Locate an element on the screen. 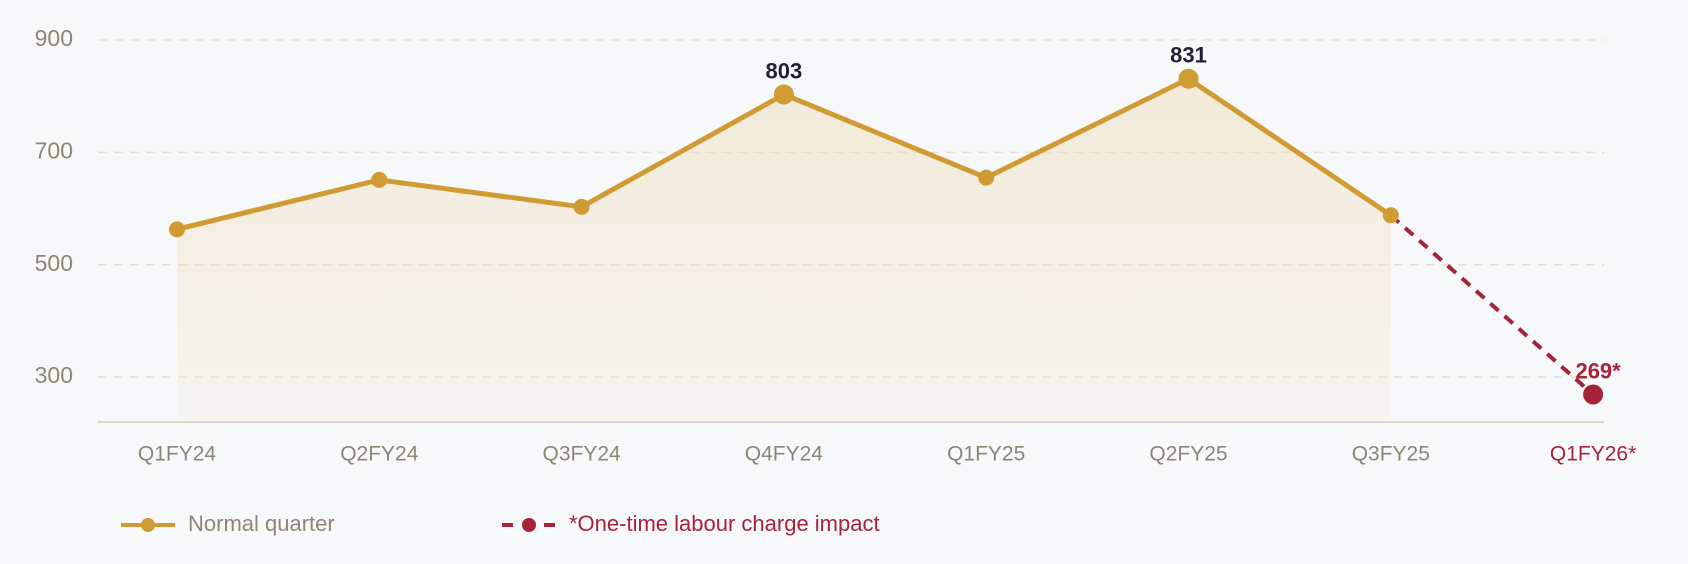  value-label: 831 is located at coordinates (1188, 55).